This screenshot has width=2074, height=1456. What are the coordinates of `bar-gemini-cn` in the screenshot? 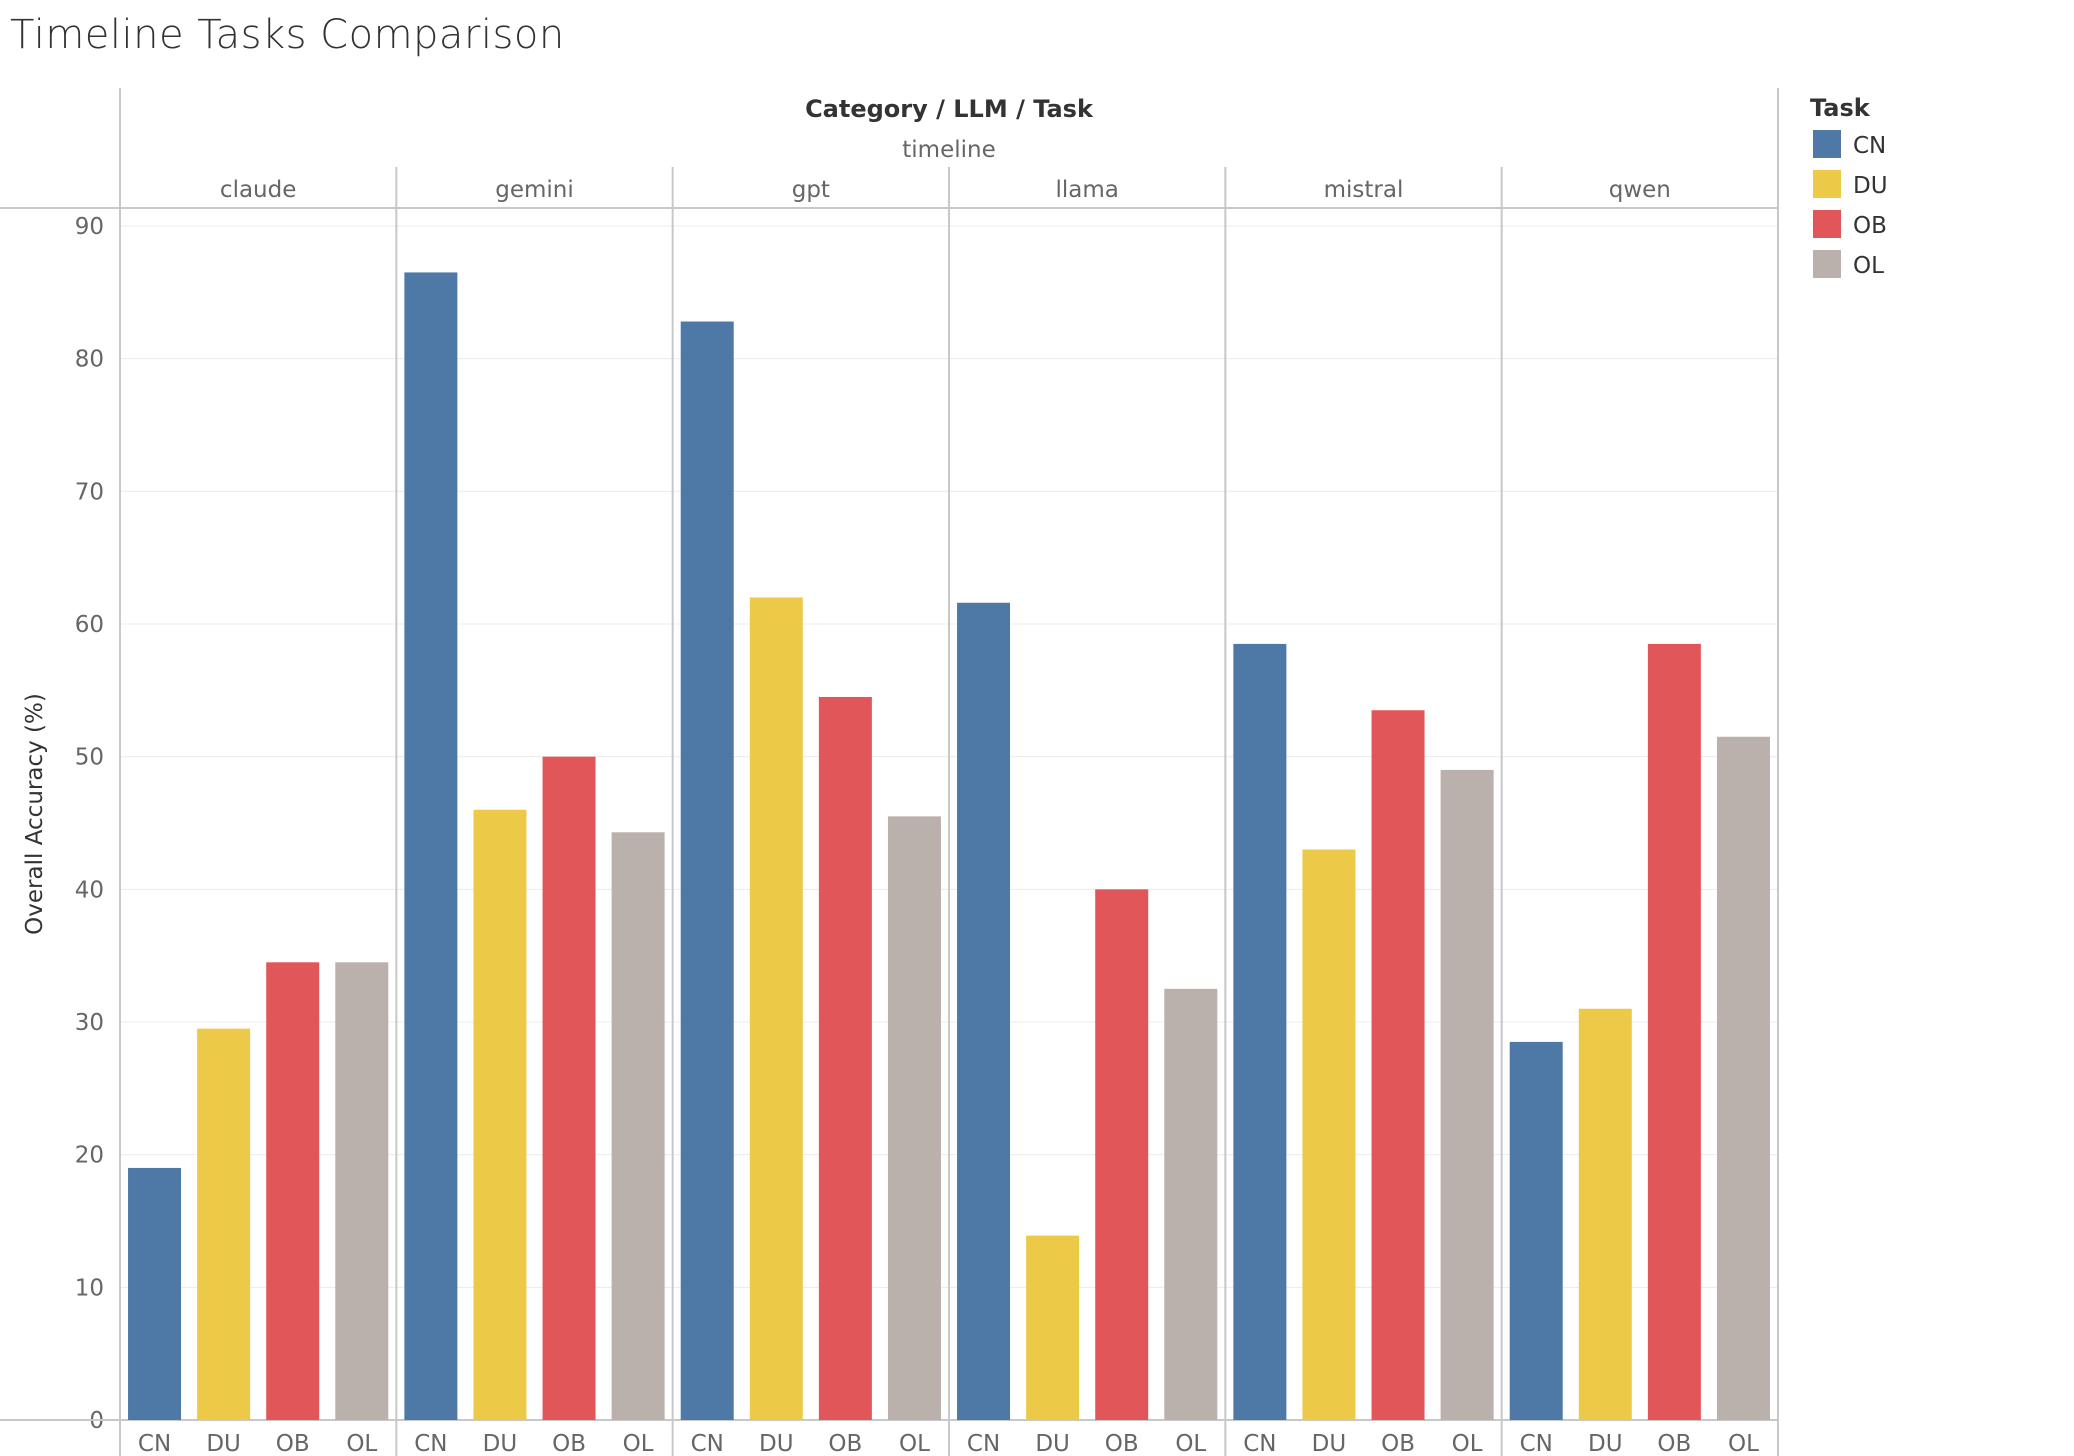 It's located at (431, 846).